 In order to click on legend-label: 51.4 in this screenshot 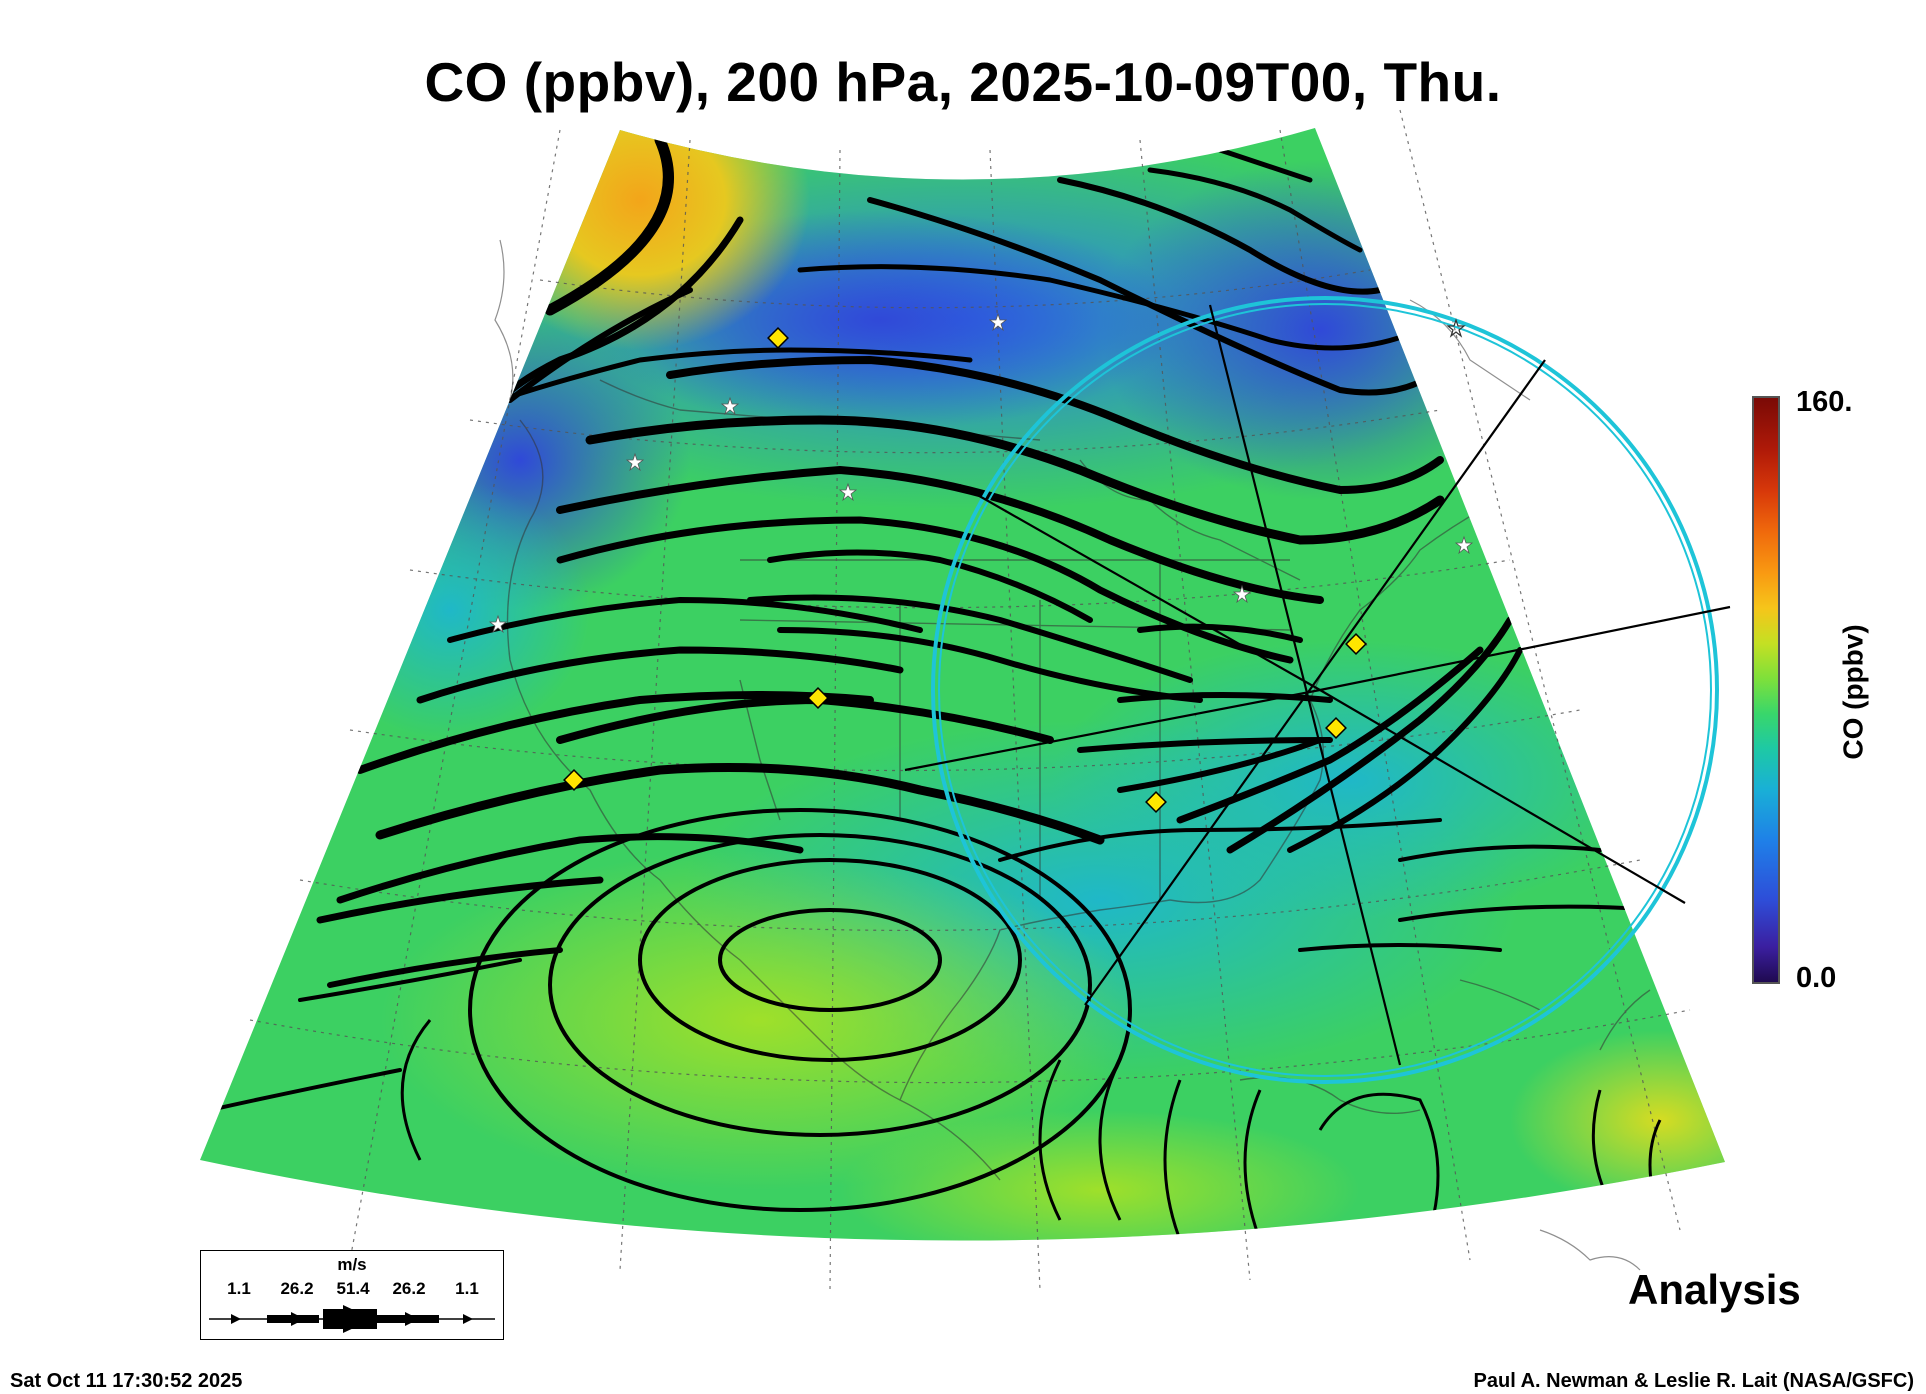, I will do `click(353, 1288)`.